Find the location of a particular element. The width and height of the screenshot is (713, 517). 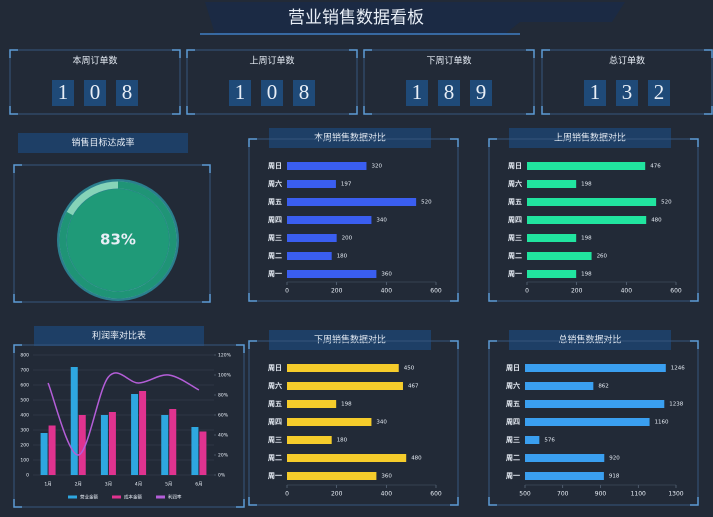

bar-value-label: 360 is located at coordinates (386, 477).